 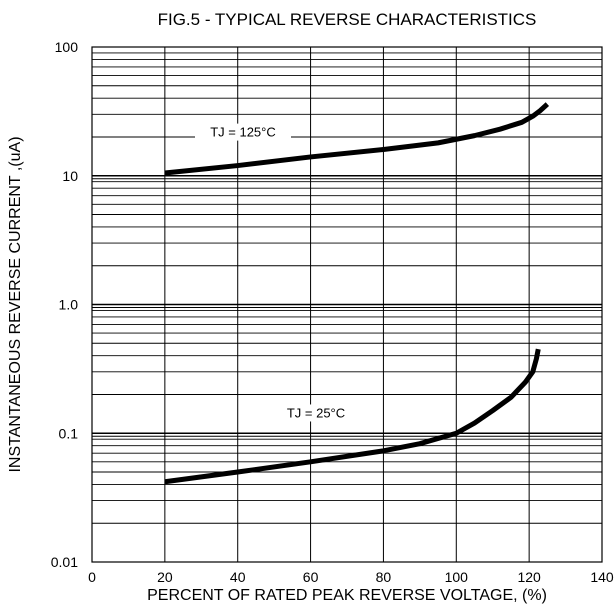 What do you see at coordinates (92, 577) in the screenshot?
I see `x-tick-label: 0` at bounding box center [92, 577].